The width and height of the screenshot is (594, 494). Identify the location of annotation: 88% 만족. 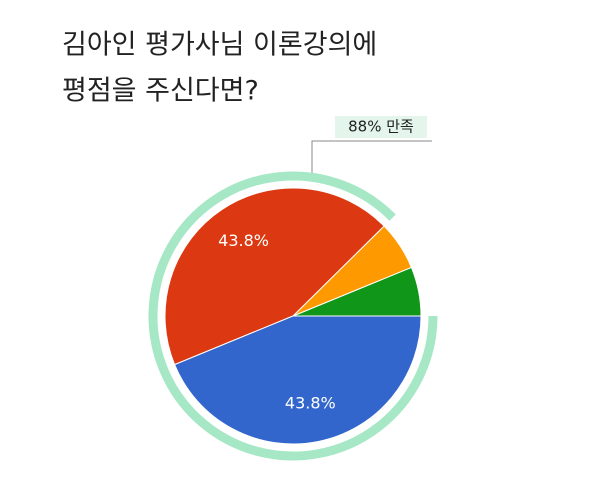
(381, 127).